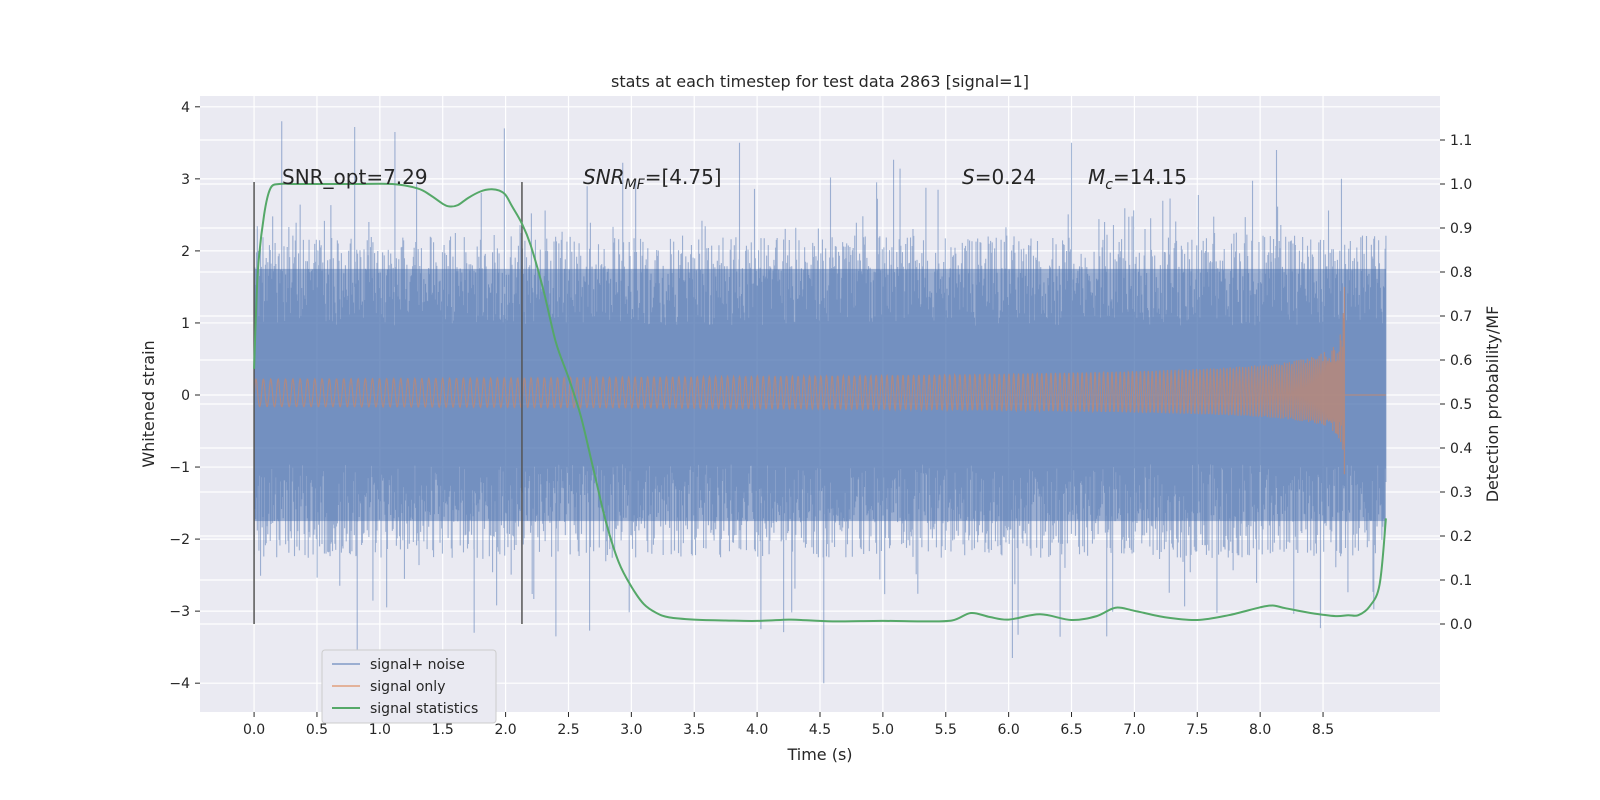  I want to click on y-tick-label: 1, so click(185, 324).